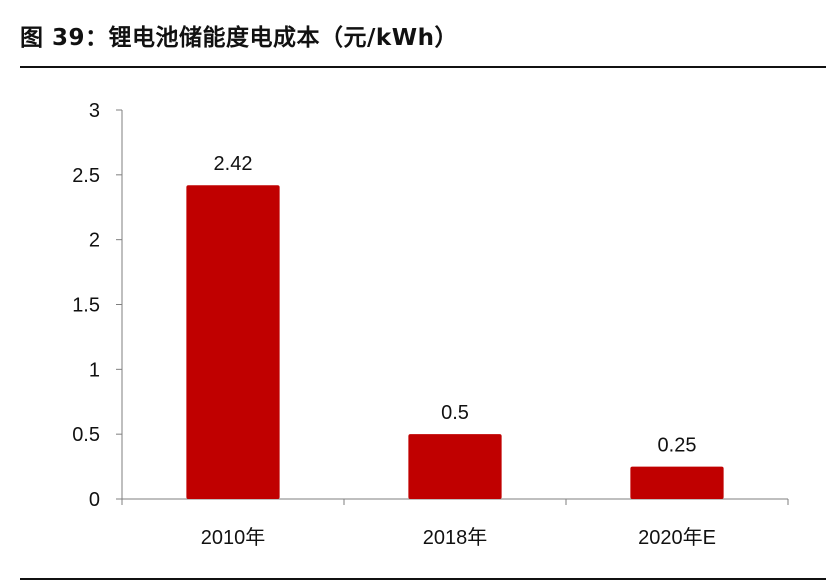 The height and width of the screenshot is (584, 831). What do you see at coordinates (677, 446) in the screenshot?
I see `data-label: 0.25` at bounding box center [677, 446].